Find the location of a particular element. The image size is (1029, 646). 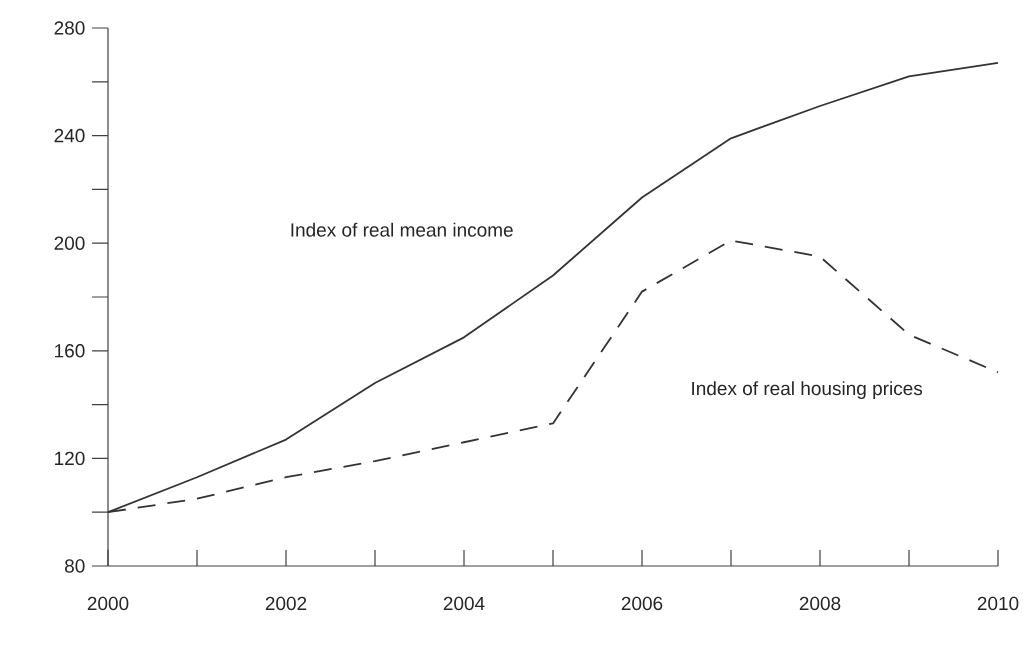

x-tick-label: 2000 is located at coordinates (108, 603).